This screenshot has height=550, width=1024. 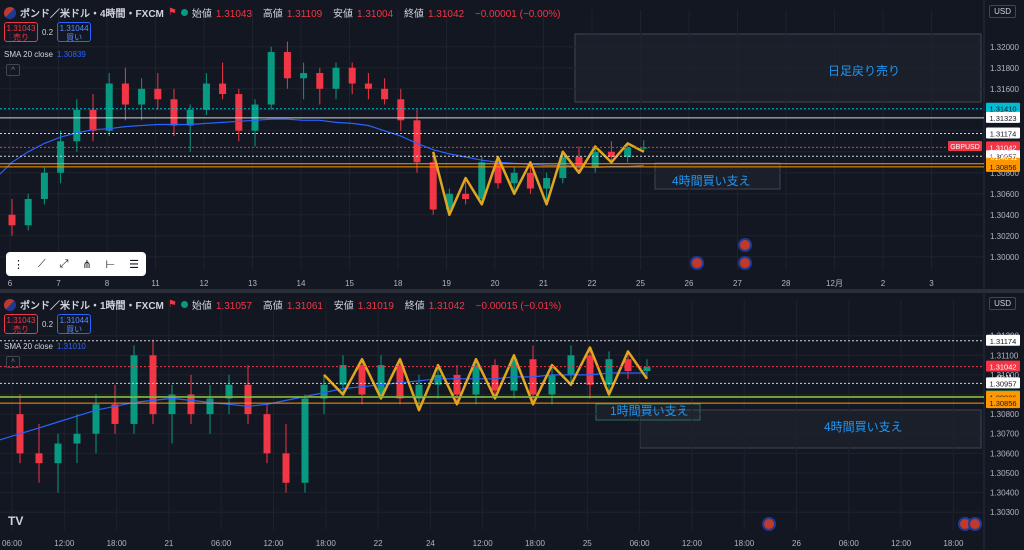 I want to click on h1-support-zone, so click(x=648, y=412).